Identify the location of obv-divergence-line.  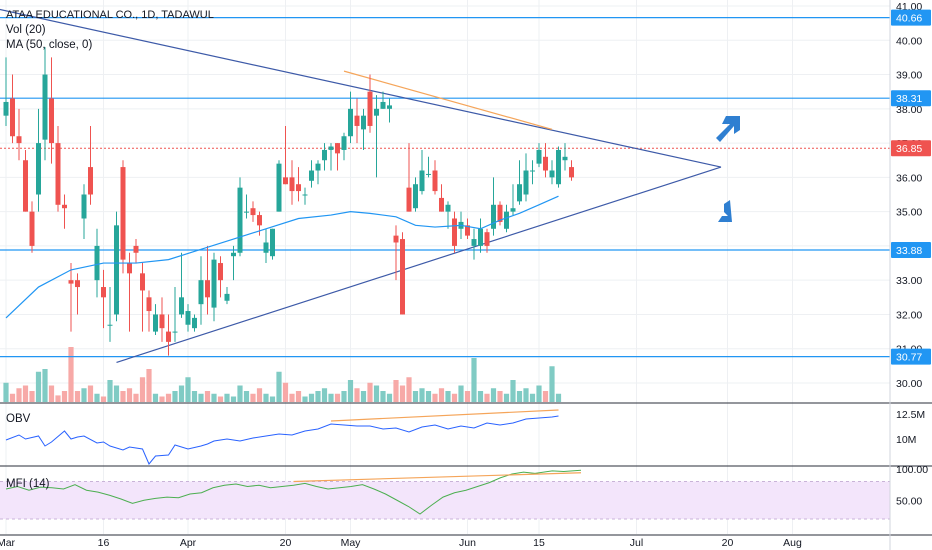
(444, 415).